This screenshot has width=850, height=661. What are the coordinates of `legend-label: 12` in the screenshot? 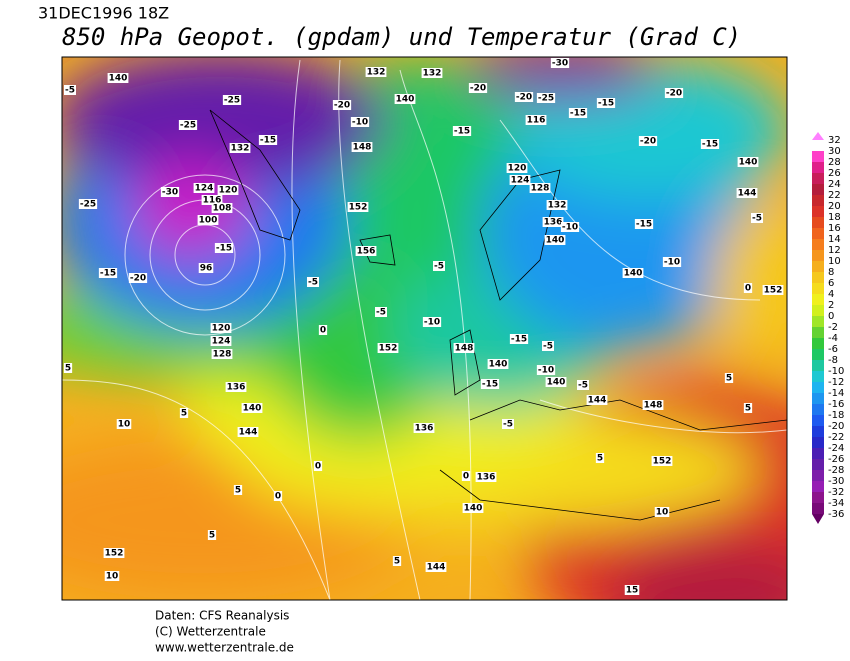 It's located at (834, 250).